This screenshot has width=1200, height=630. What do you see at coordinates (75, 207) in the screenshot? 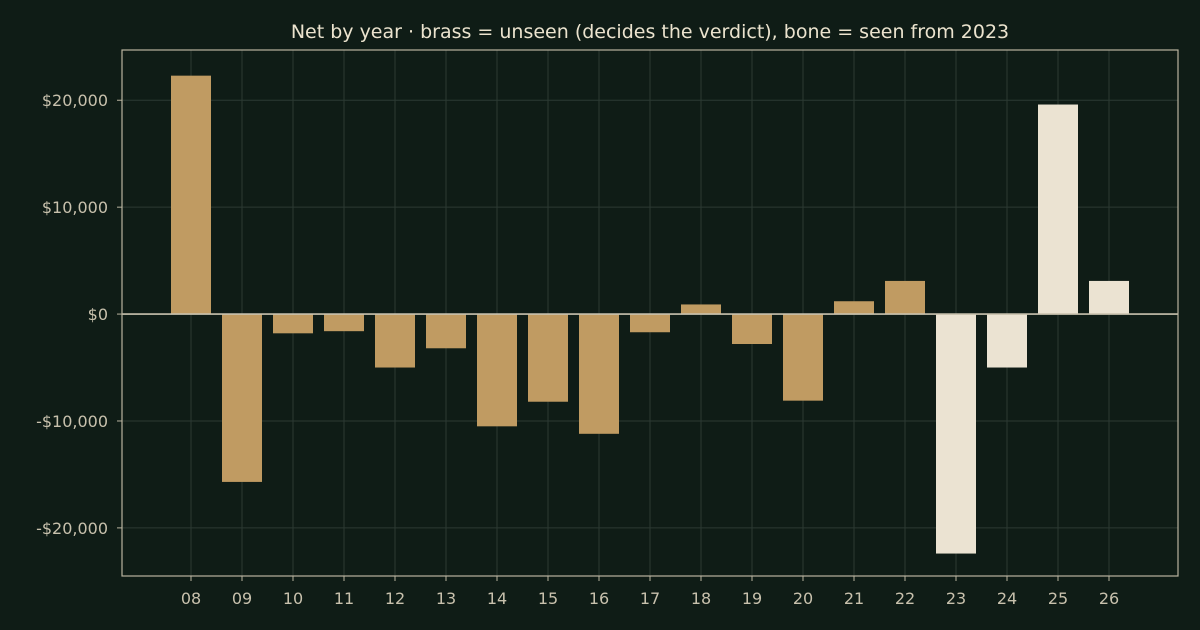
I see `y-tick-label: $10,000` at bounding box center [75, 207].